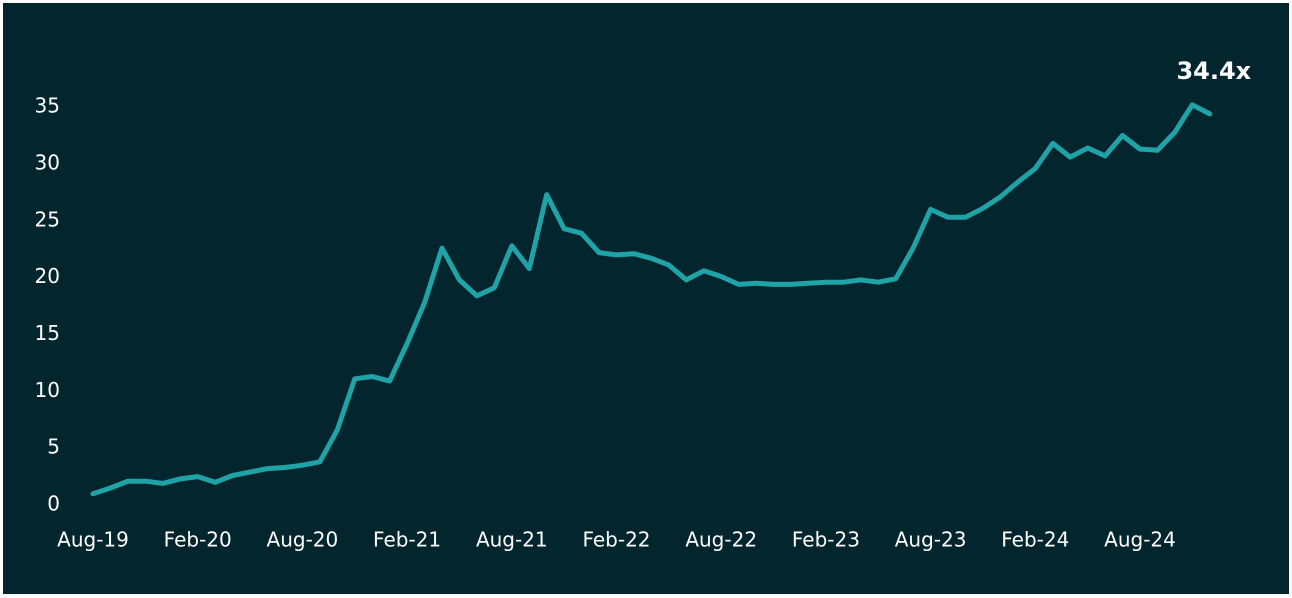 Image resolution: width=1292 pixels, height=598 pixels. I want to click on x-tick-label: Feb-22, so click(616, 540).